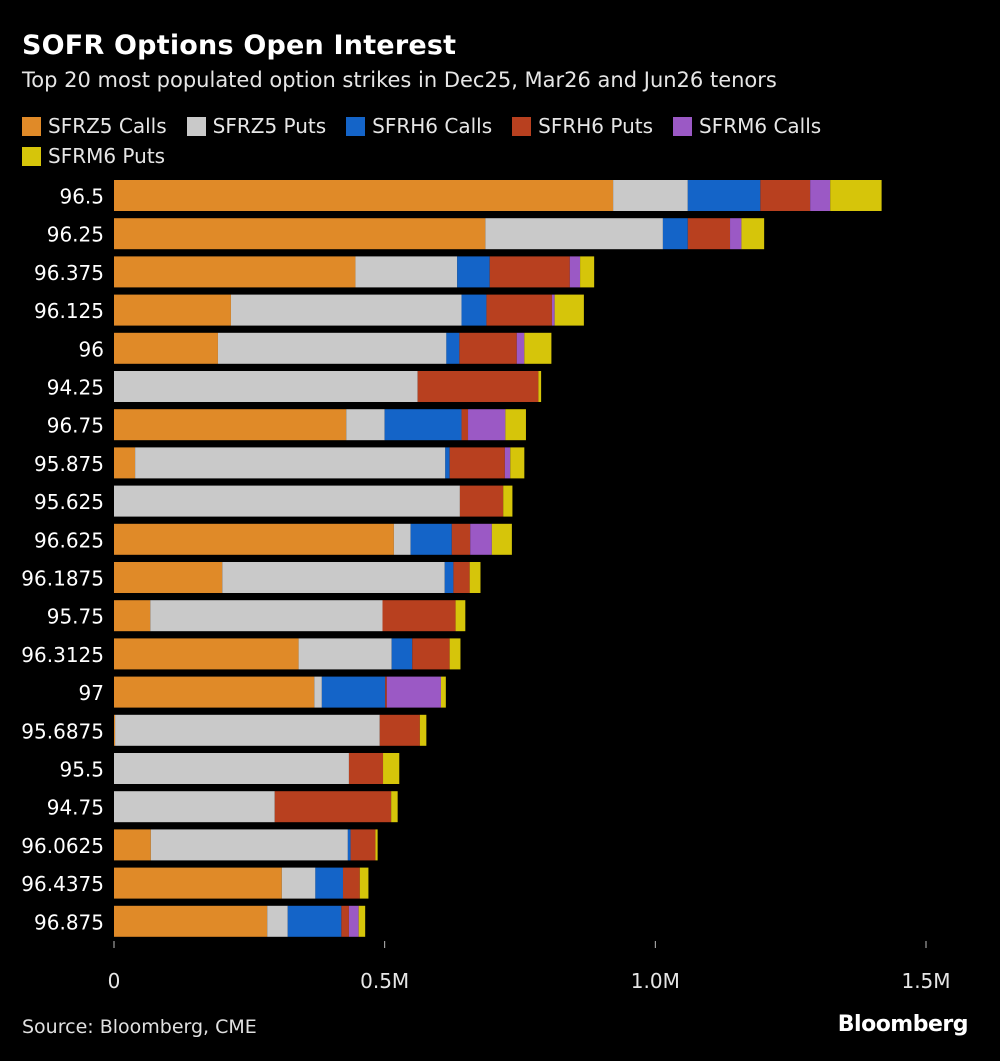  I want to click on category-label: 96.5, so click(81, 197).